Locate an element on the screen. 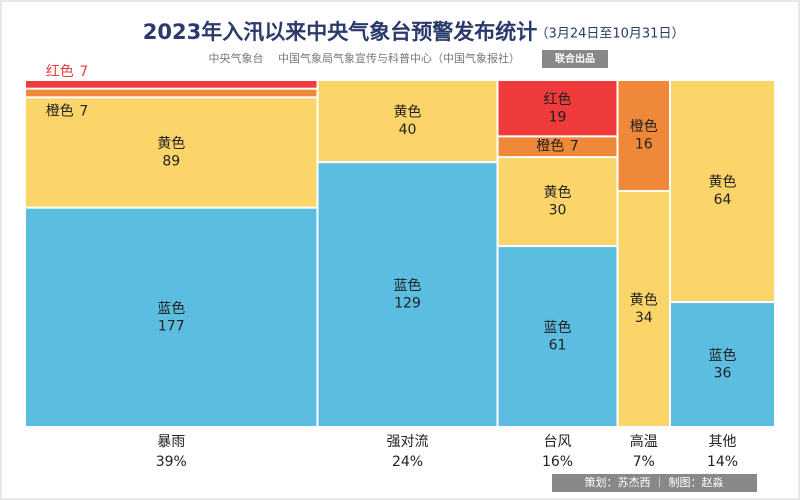 This screenshot has height=500, width=800. x-tick-label: 高温 is located at coordinates (644, 441).